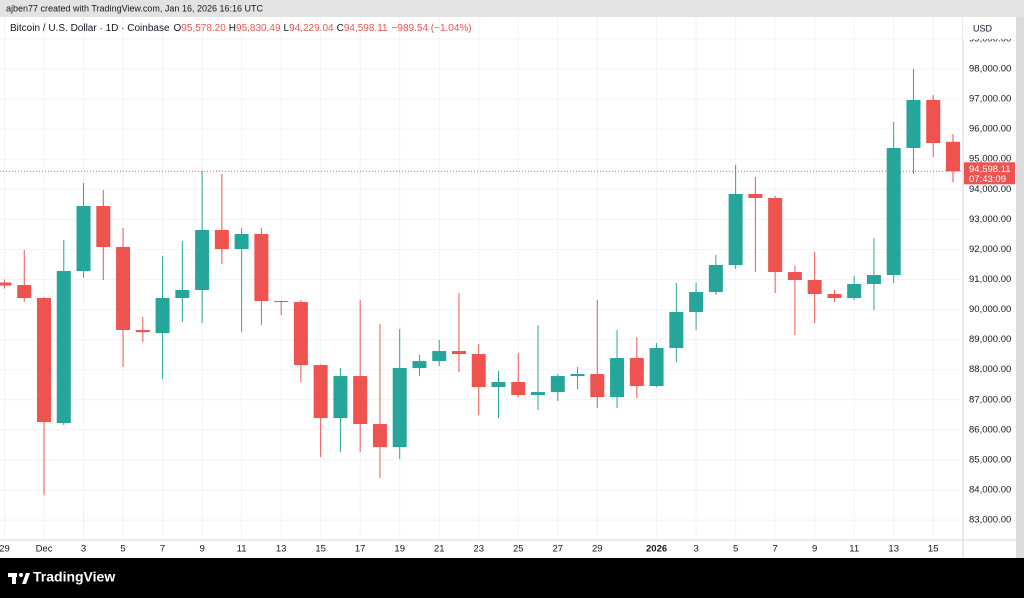 The height and width of the screenshot is (598, 1024). What do you see at coordinates (518, 549) in the screenshot?
I see `x-tick-label: 25` at bounding box center [518, 549].